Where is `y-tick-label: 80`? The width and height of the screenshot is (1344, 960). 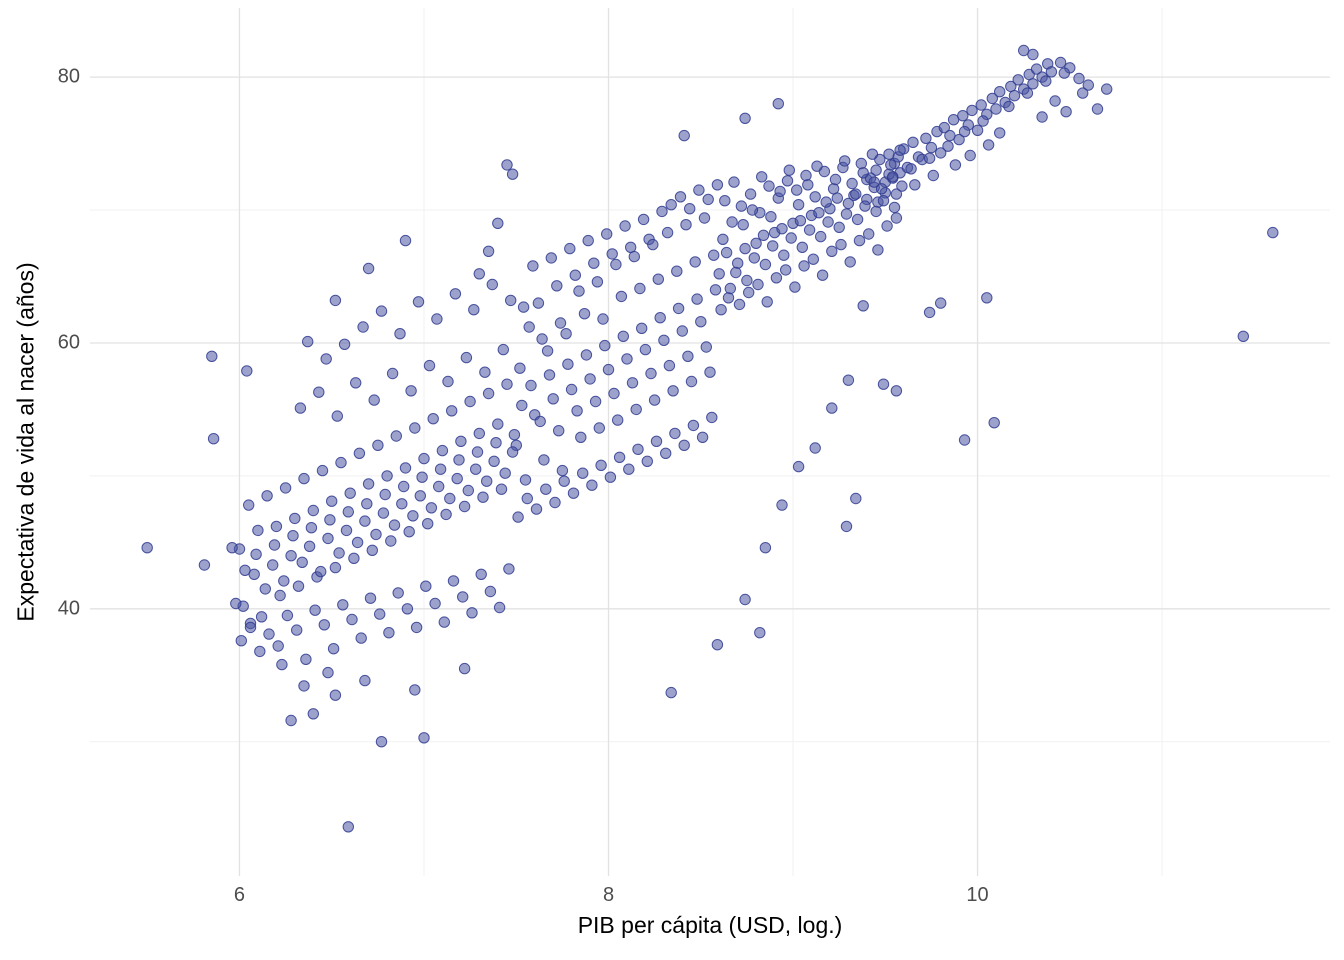 y-tick-label: 80 is located at coordinates (68, 76).